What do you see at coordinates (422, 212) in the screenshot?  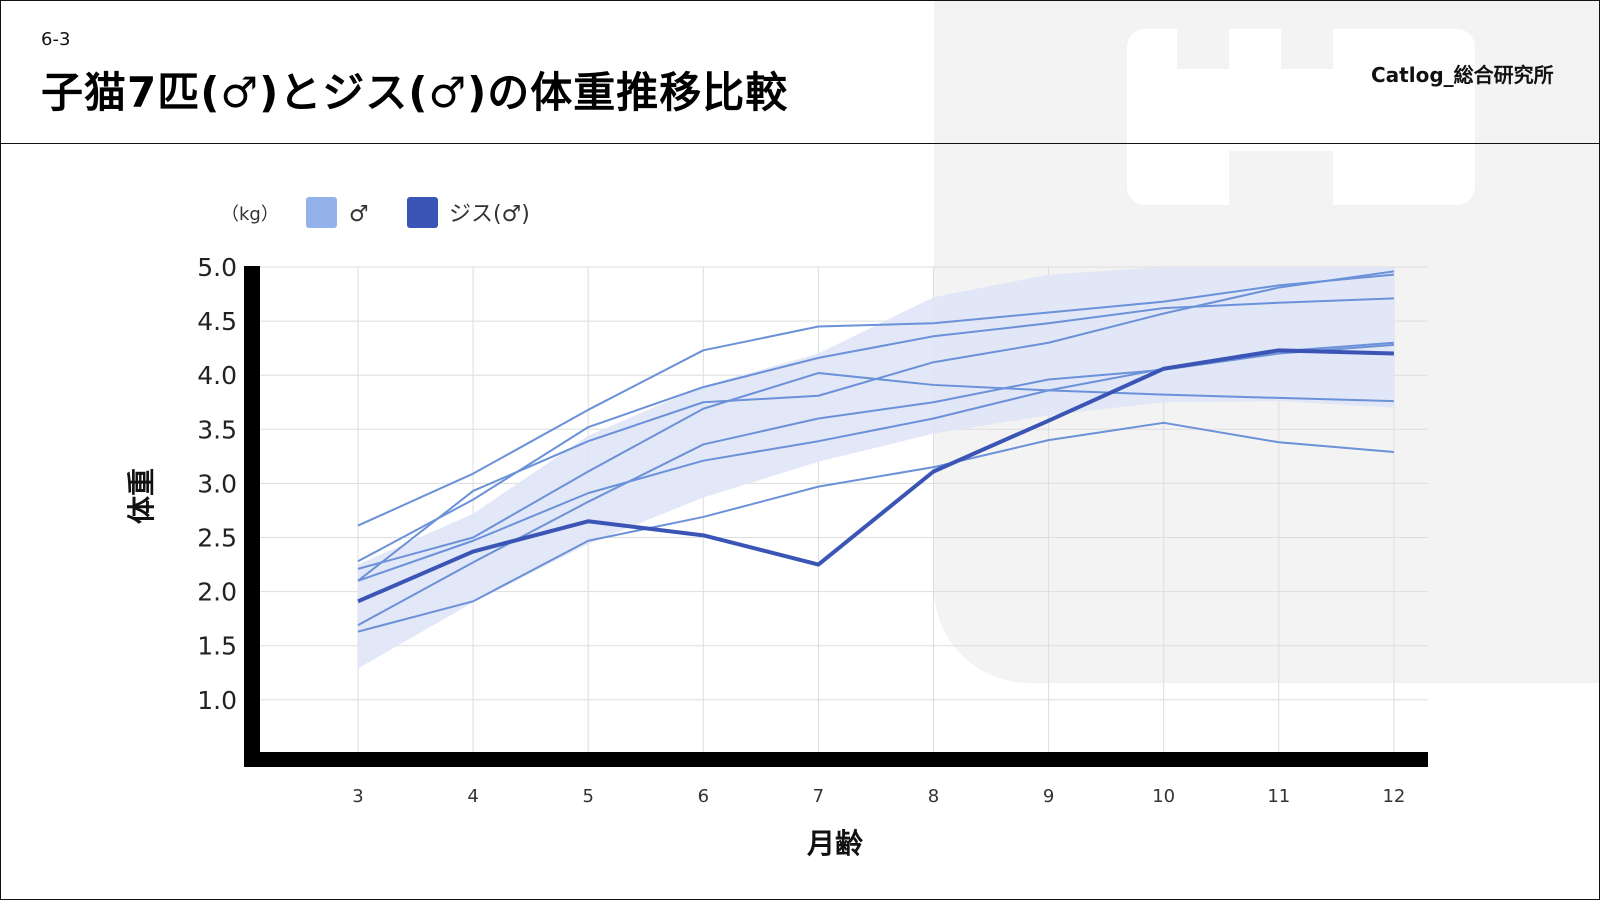 I see `legend-swatch-jisu` at bounding box center [422, 212].